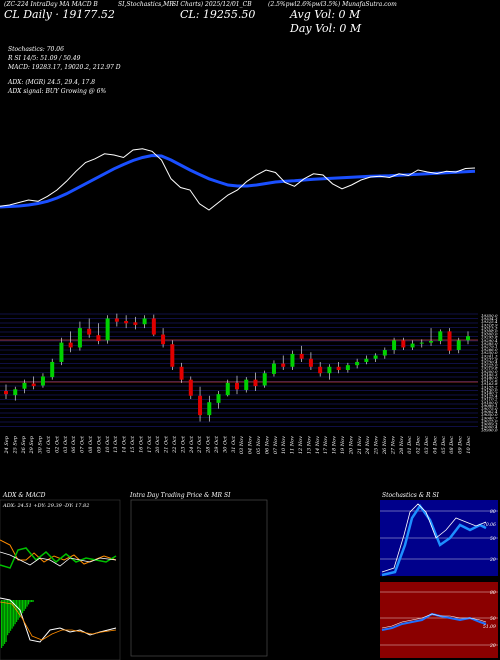  What do you see at coordinates (242, 445) in the screenshot?
I see `date-label: 03 Nov` at bounding box center [242, 445].